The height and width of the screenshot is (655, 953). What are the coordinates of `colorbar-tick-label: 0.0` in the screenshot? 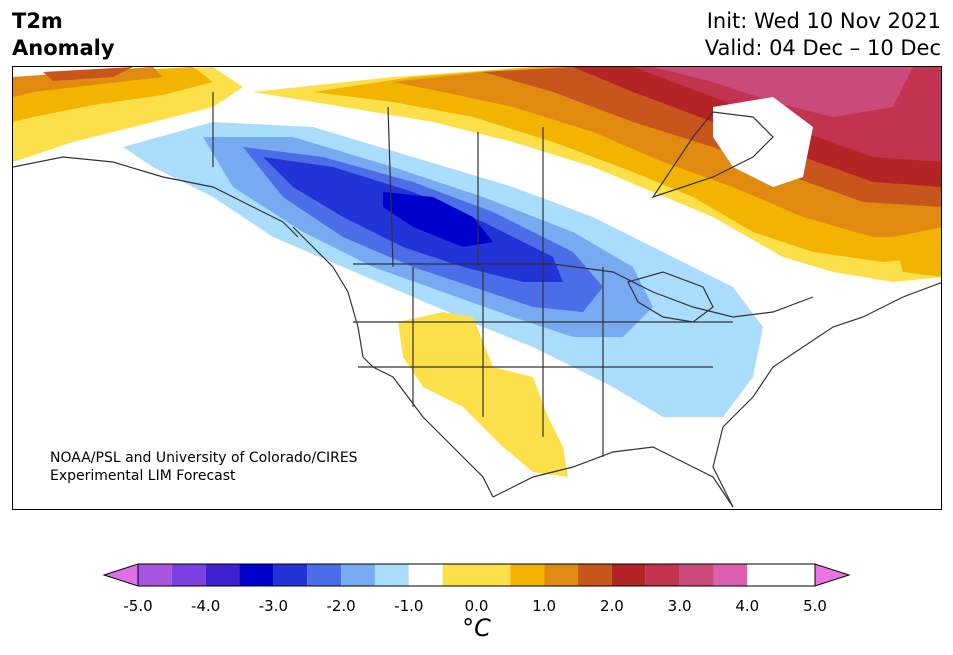 It's located at (476, 606).